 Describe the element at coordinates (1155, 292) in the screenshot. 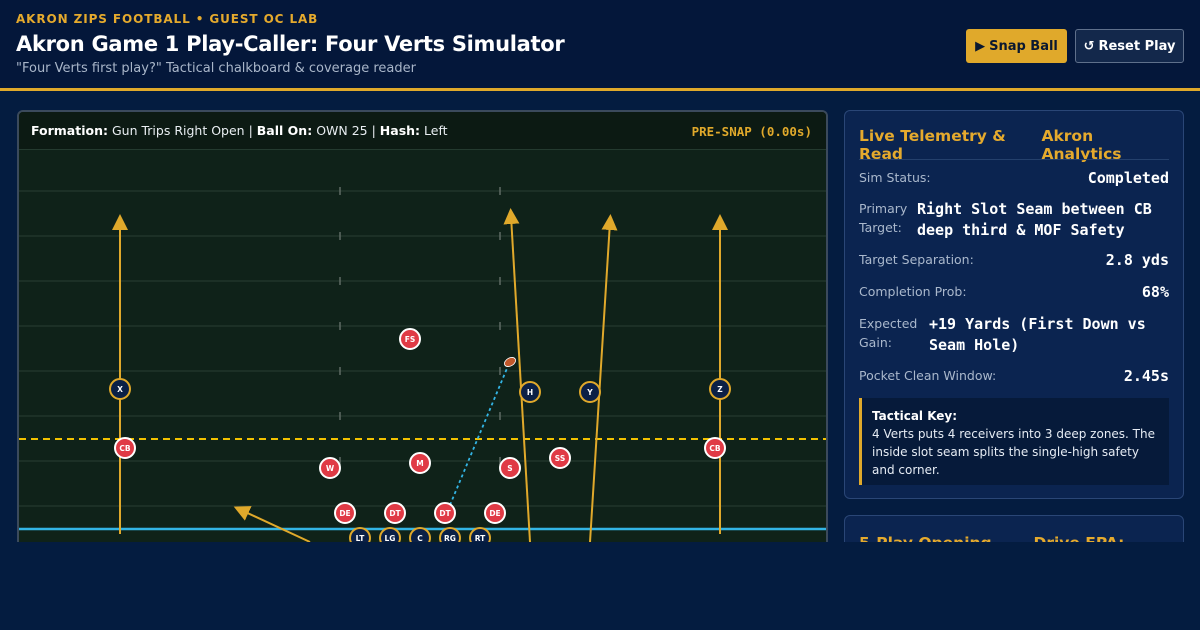

I see `completion-prob-value: 68%` at that location.